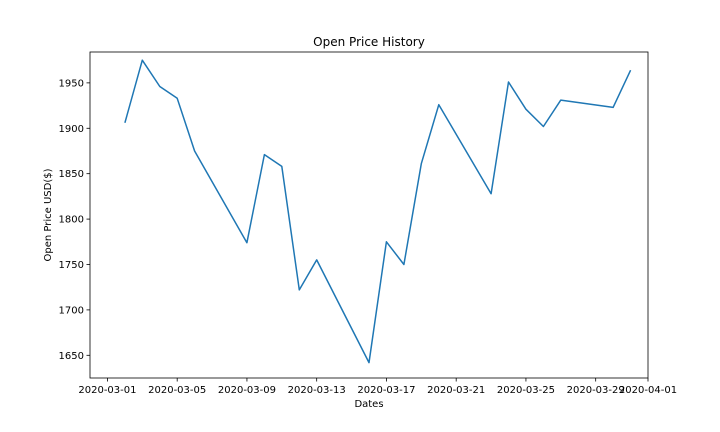 The height and width of the screenshot is (432, 720). What do you see at coordinates (177, 390) in the screenshot?
I see `x-tick-label: 2020-03-05` at bounding box center [177, 390].